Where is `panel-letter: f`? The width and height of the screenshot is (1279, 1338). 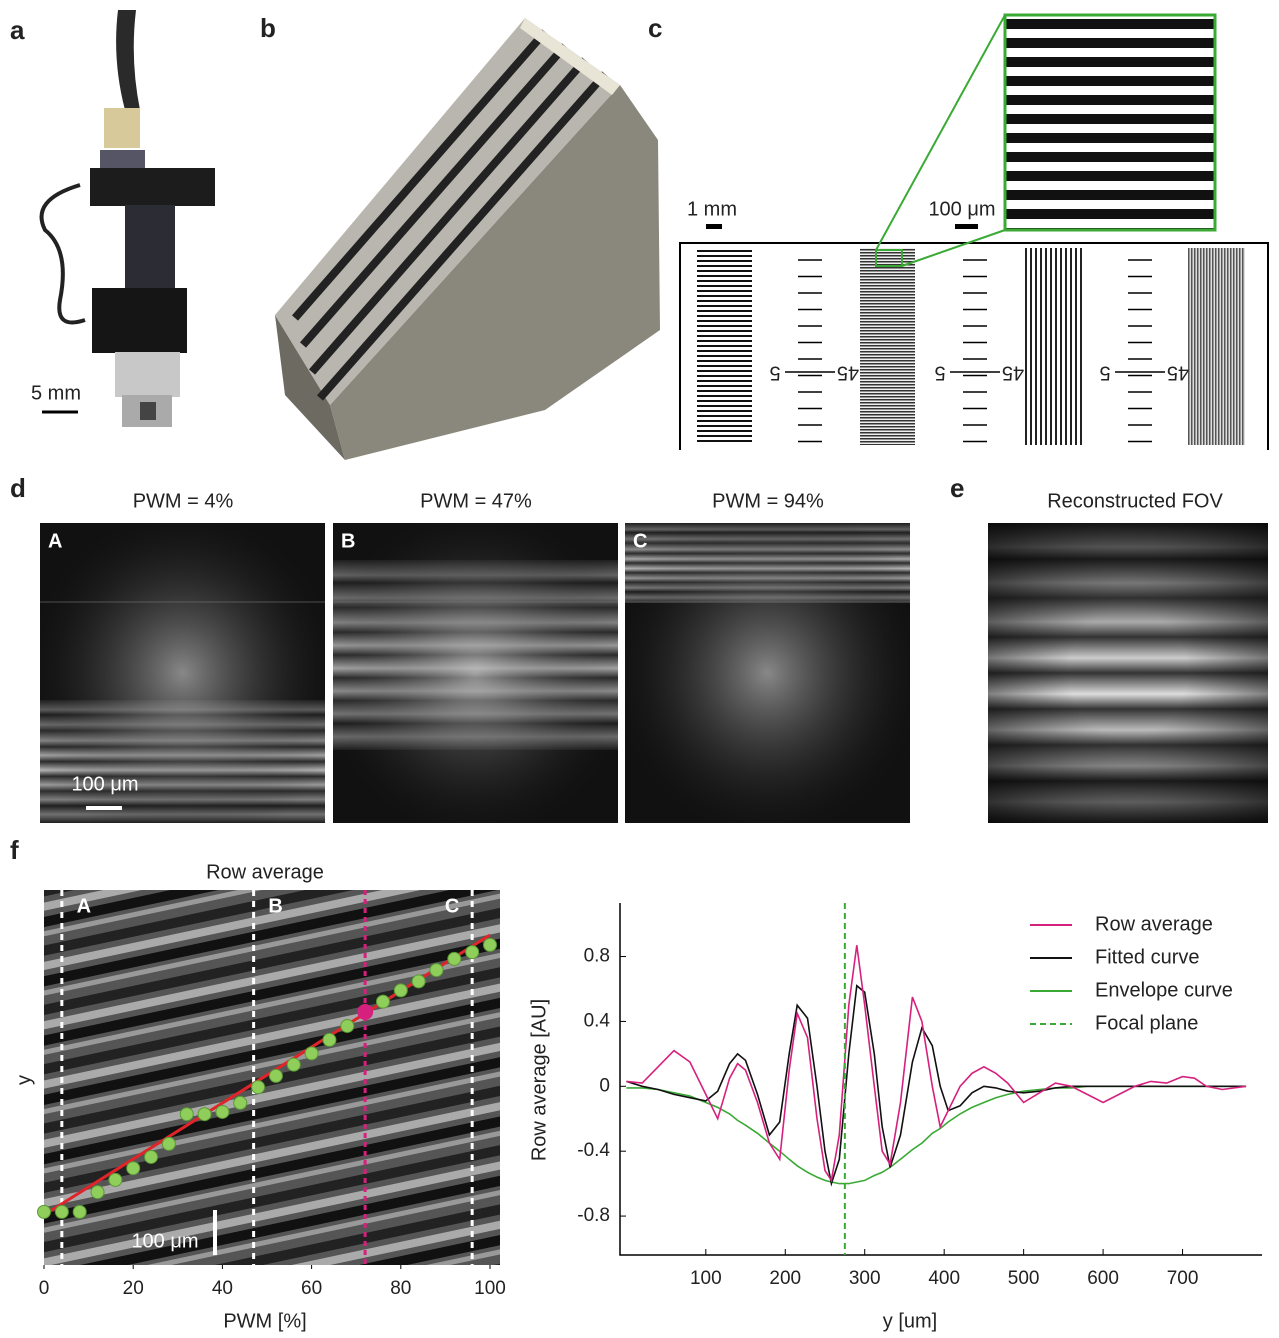
panel-letter: f is located at coordinates (14, 850).